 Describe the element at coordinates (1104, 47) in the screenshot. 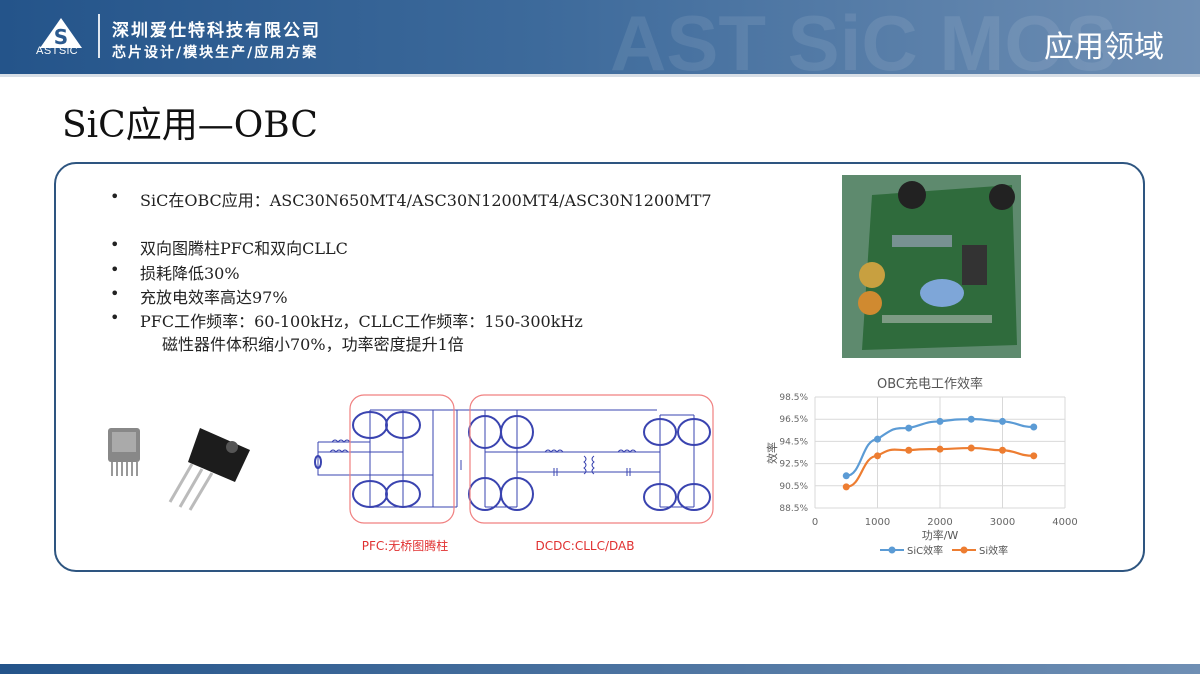

I see `section-title: 应用领域` at that location.